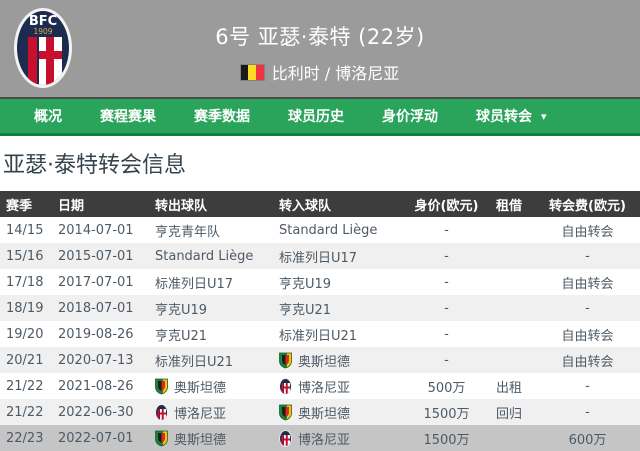 The height and width of the screenshot is (451, 640). I want to click on team-name: 亨克青年队, so click(188, 232).